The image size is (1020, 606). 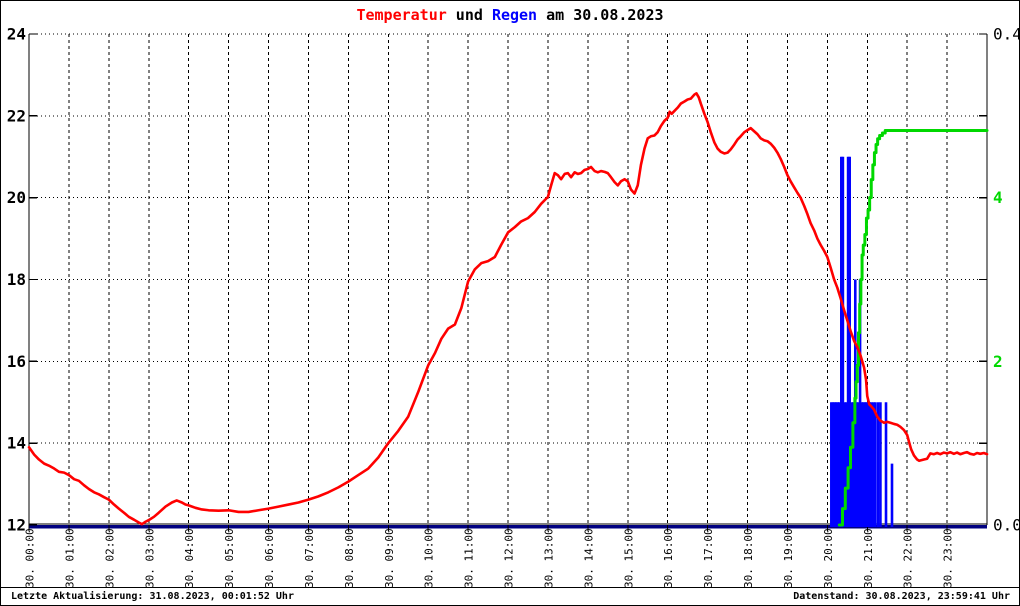 I want to click on x-axis-label: 30. 00:00, so click(x=30, y=558).